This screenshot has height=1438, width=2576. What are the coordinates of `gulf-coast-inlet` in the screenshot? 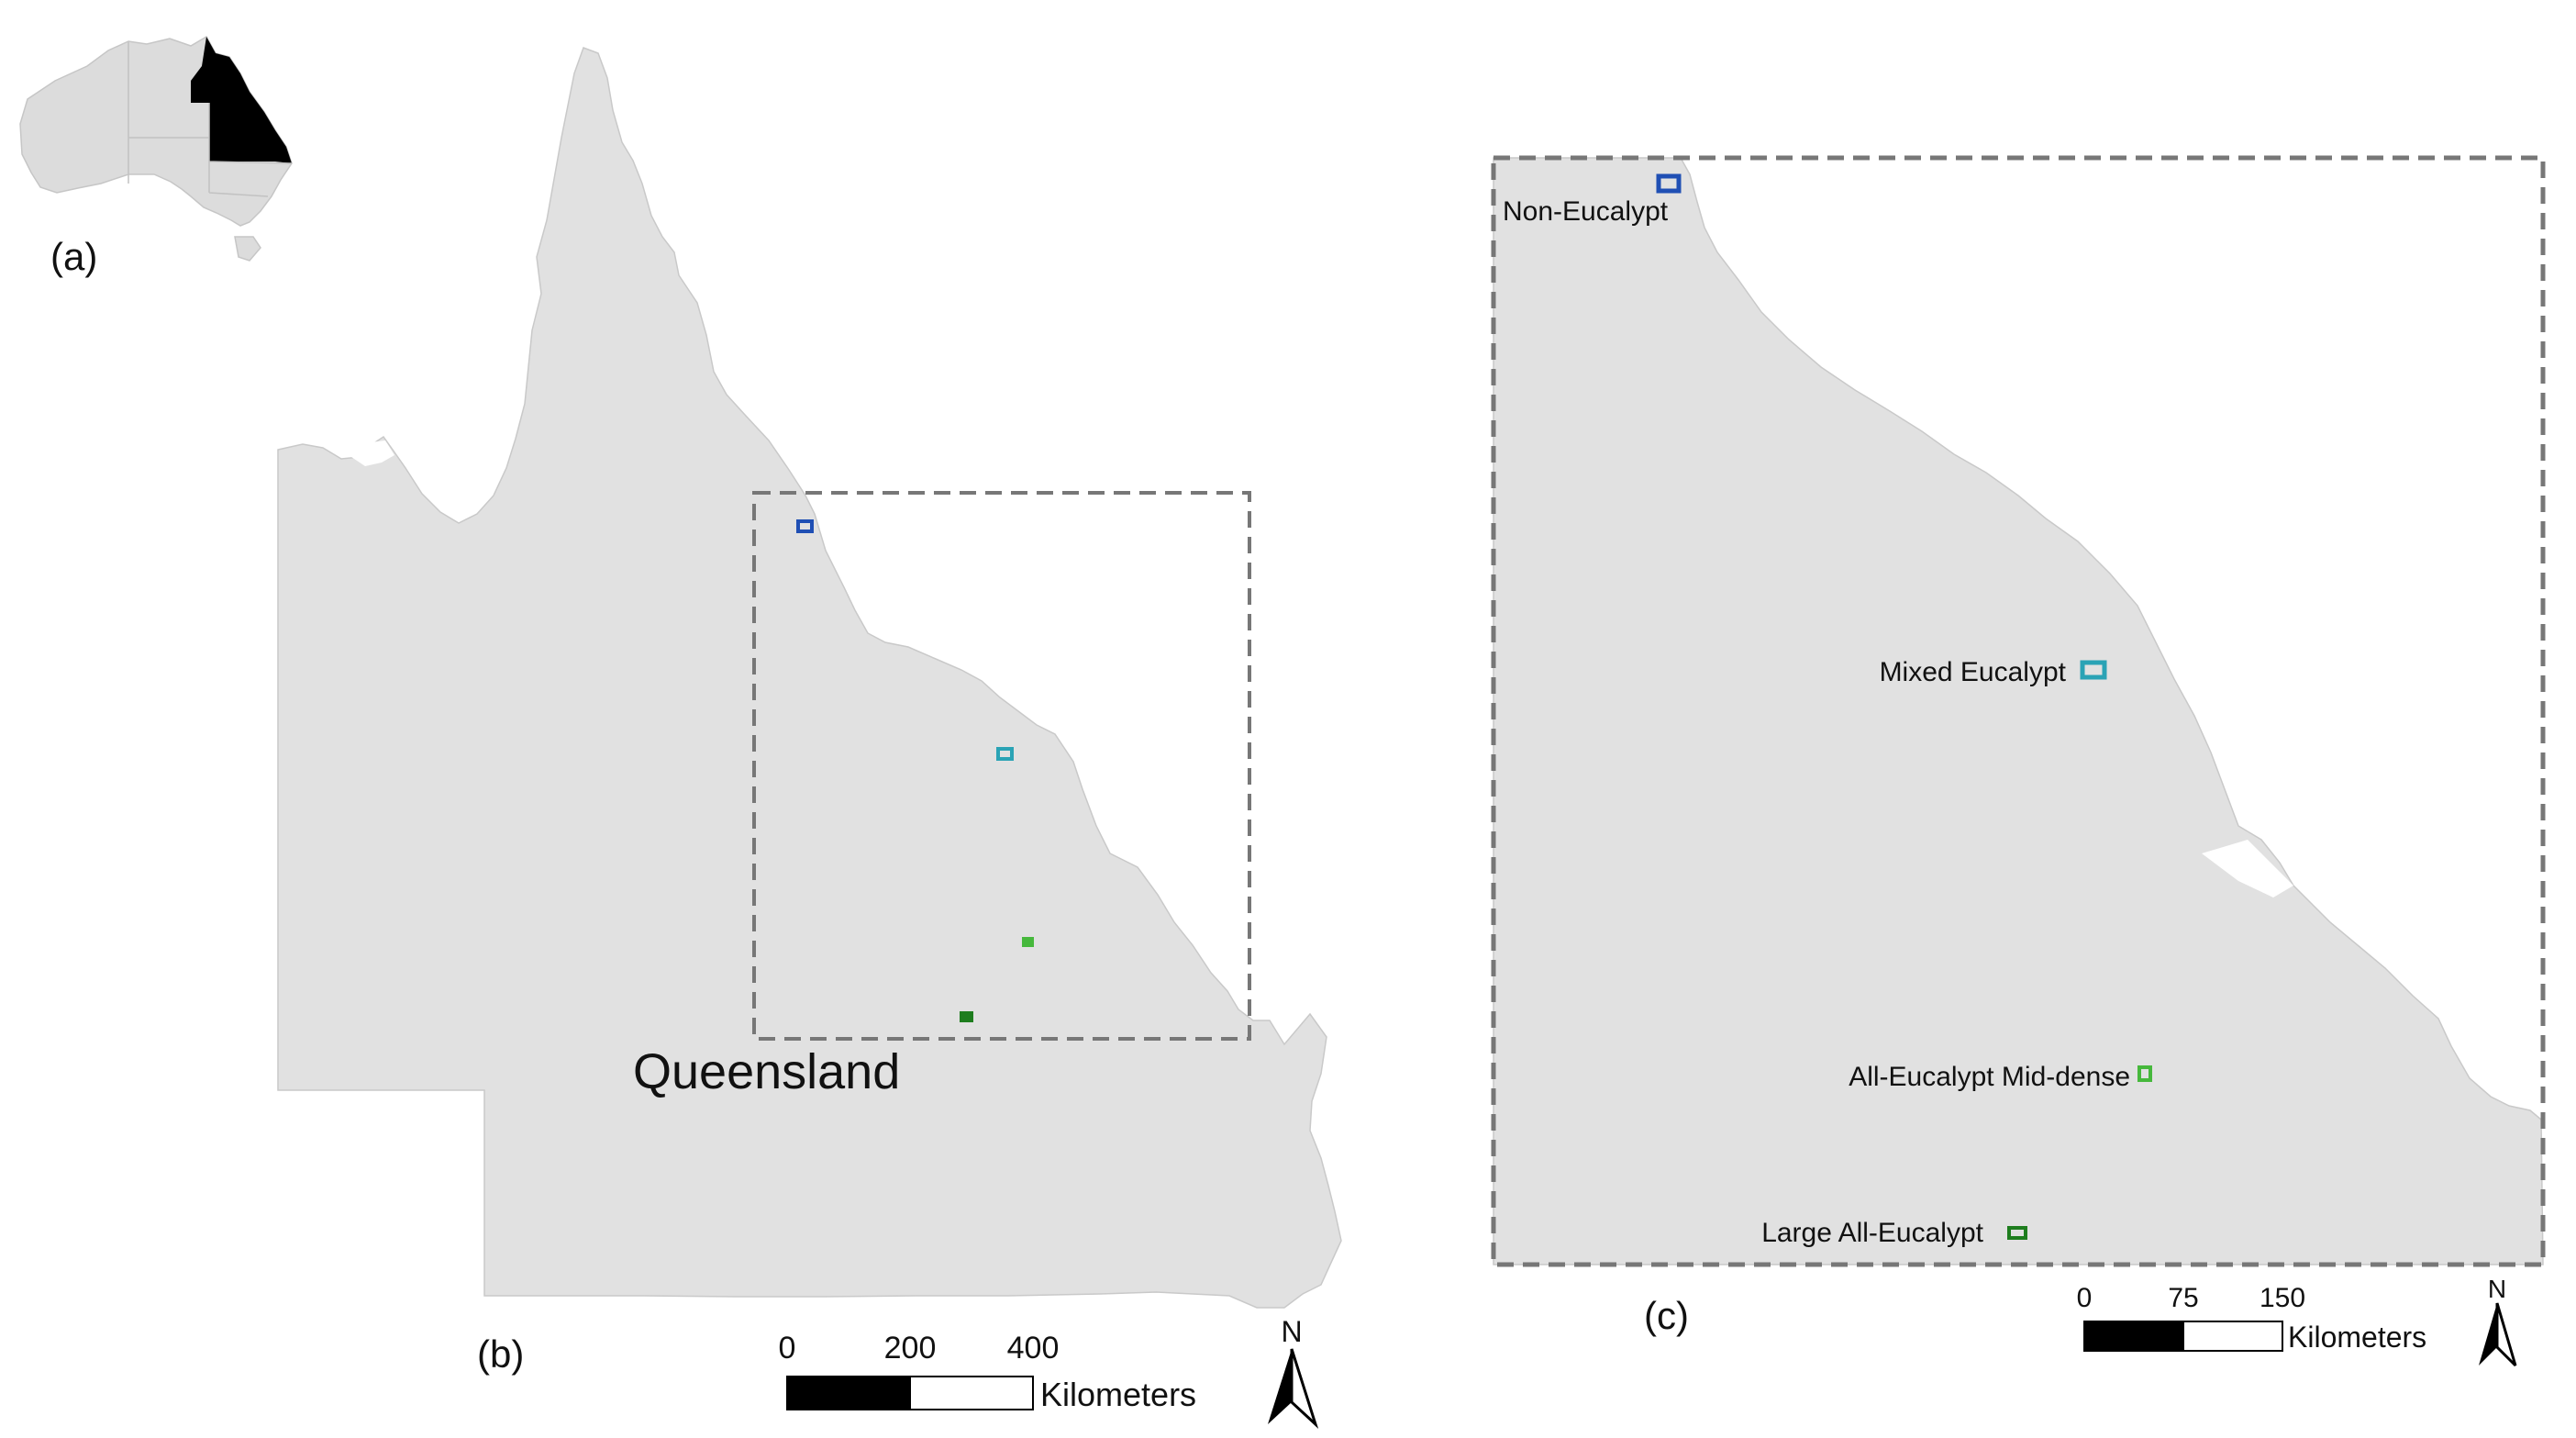 It's located at (371, 453).